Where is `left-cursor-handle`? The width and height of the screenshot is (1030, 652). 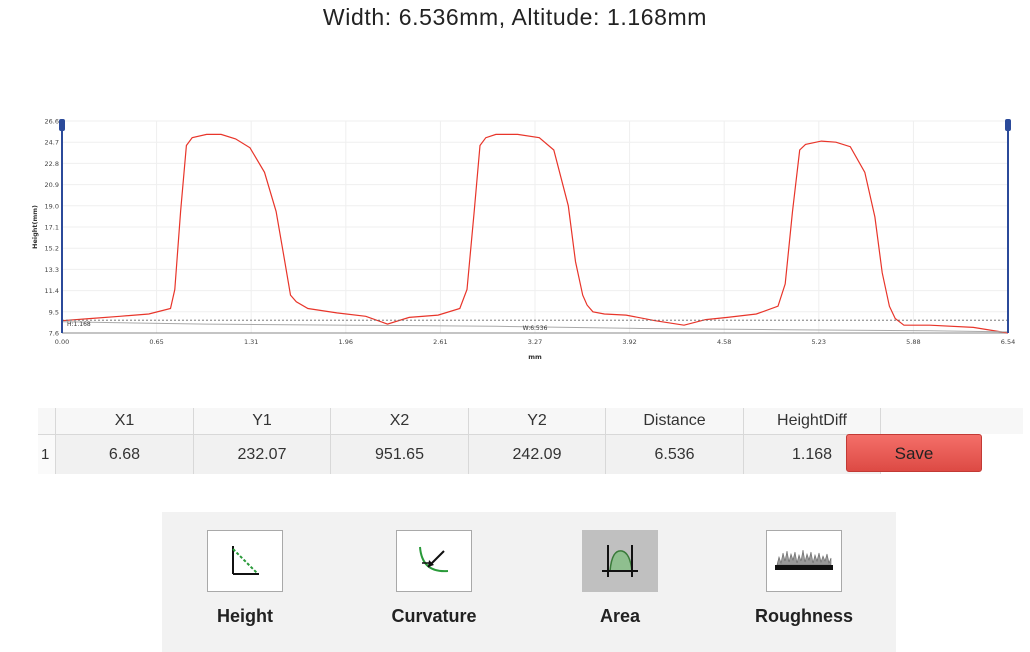 left-cursor-handle is located at coordinates (62, 226).